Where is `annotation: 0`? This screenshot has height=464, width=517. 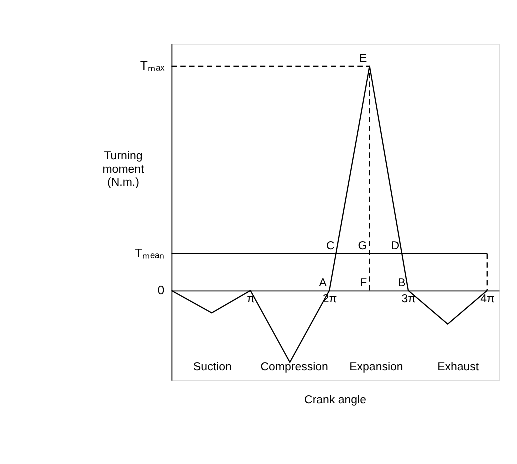
annotation: 0 is located at coordinates (161, 290).